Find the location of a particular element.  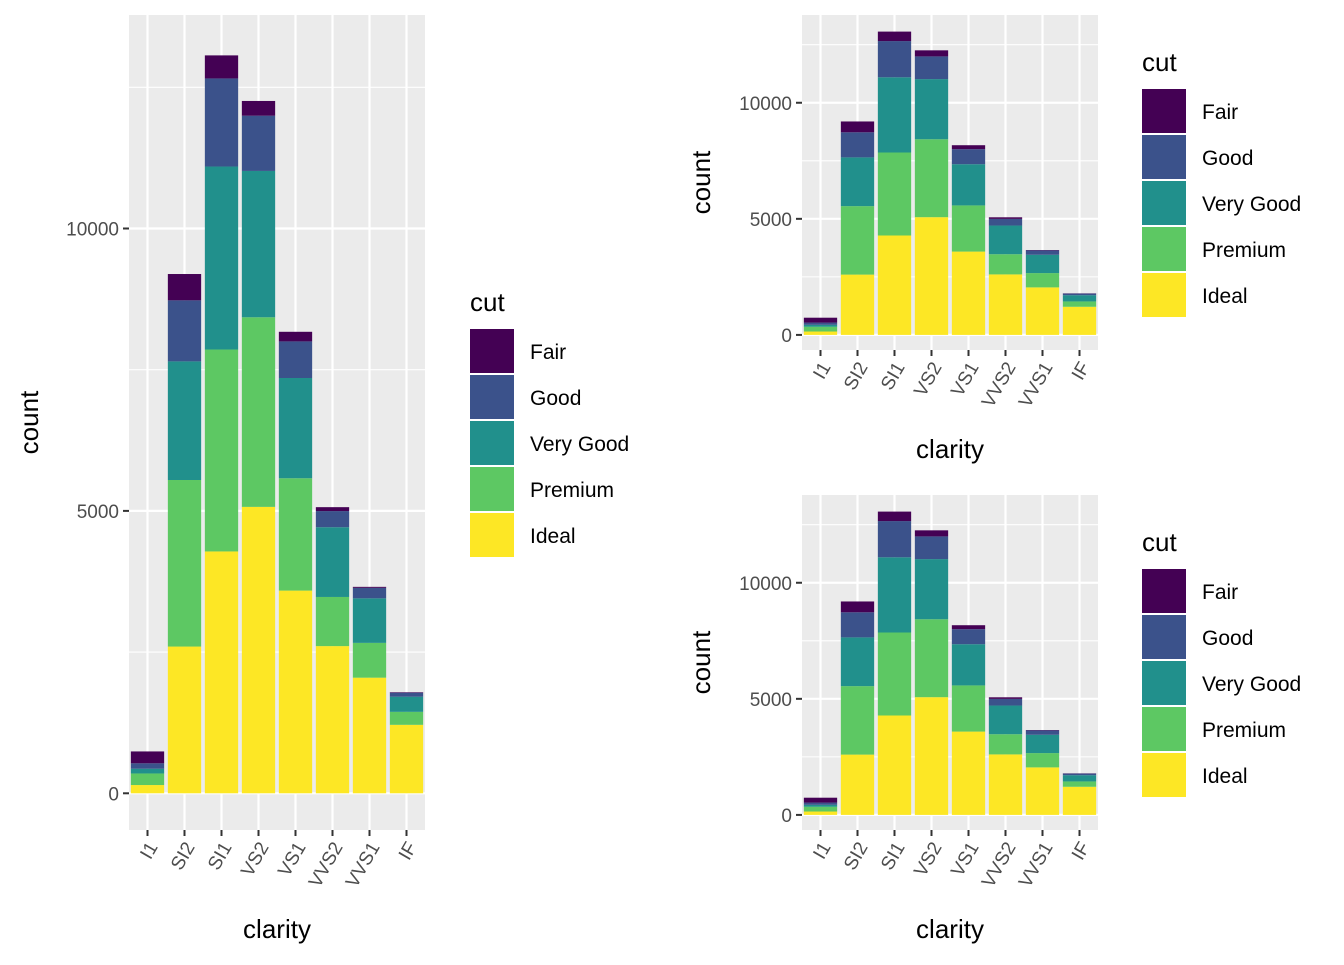

x-tick-label: VVS2 is located at coordinates (999, 865).